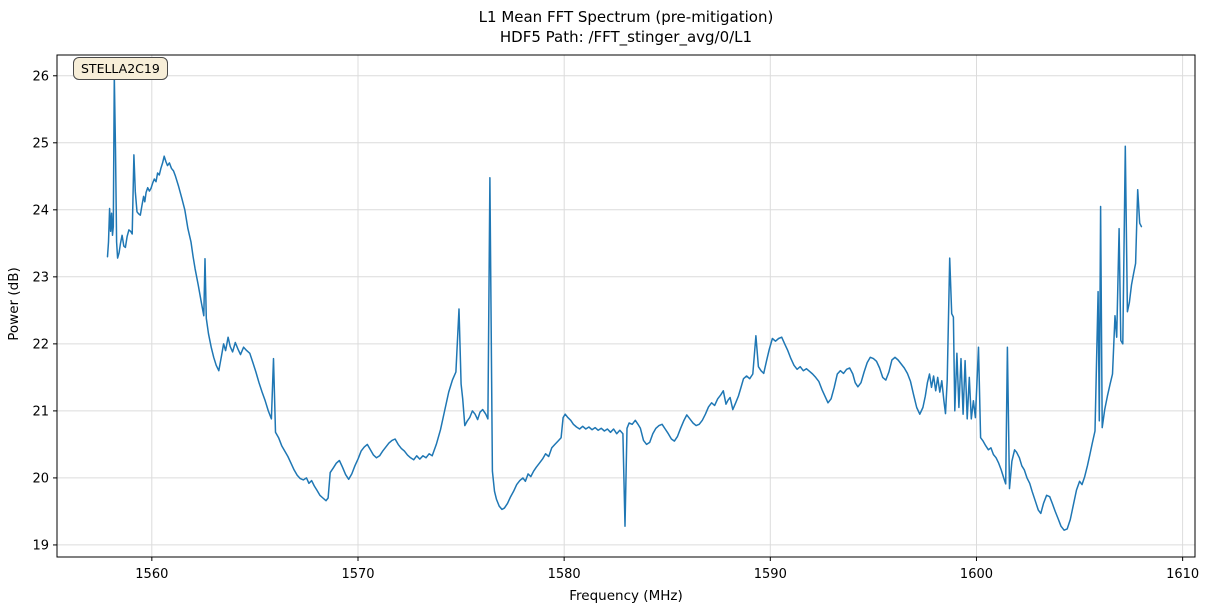 This screenshot has height=611, width=1211. I want to click on y-axis-label: Power (dB), so click(14, 304).